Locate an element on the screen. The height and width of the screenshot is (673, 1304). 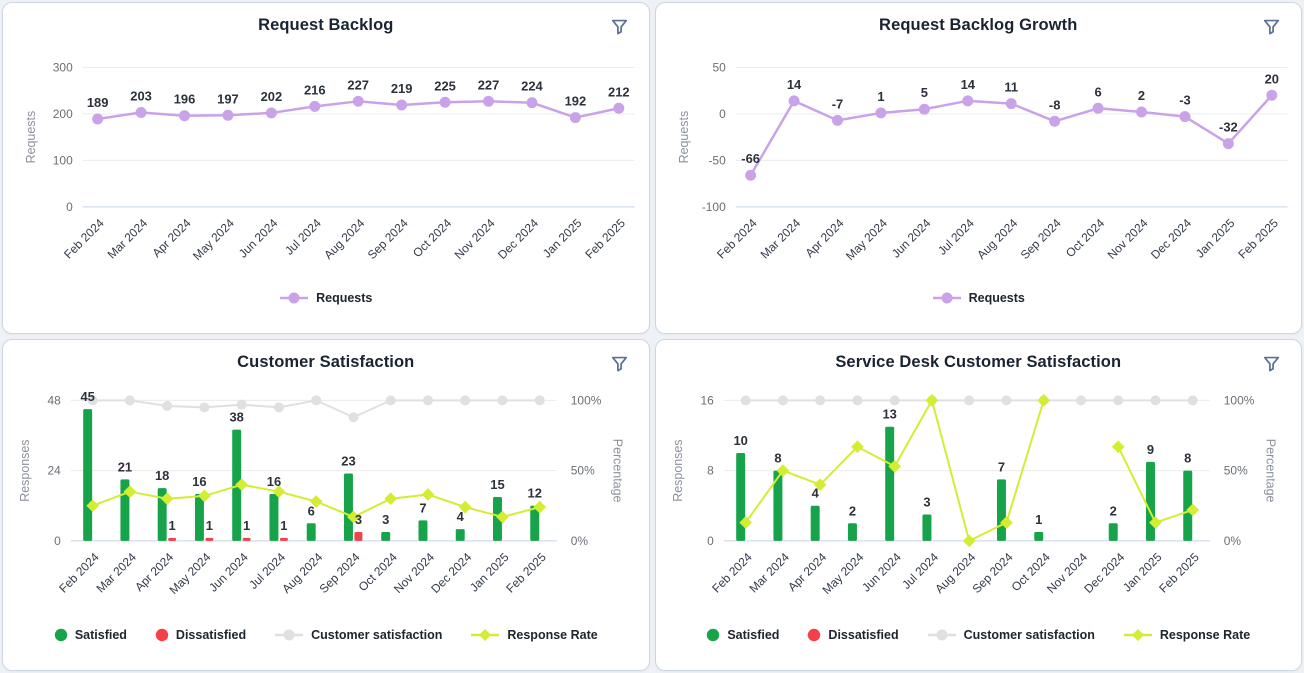
circle-line-icon is located at coordinates (289, 635).